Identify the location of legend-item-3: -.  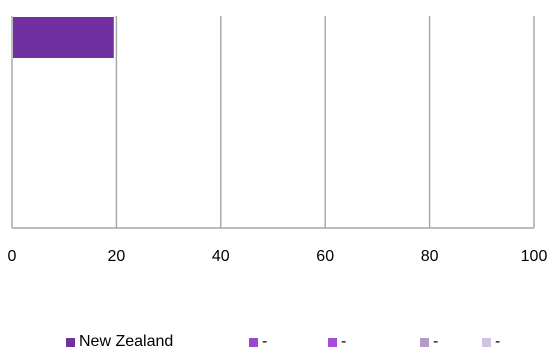
(337, 342).